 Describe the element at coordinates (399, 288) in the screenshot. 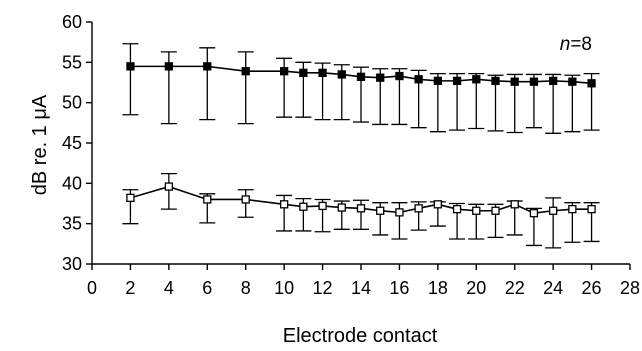

I see `x-tick-label: 16` at that location.